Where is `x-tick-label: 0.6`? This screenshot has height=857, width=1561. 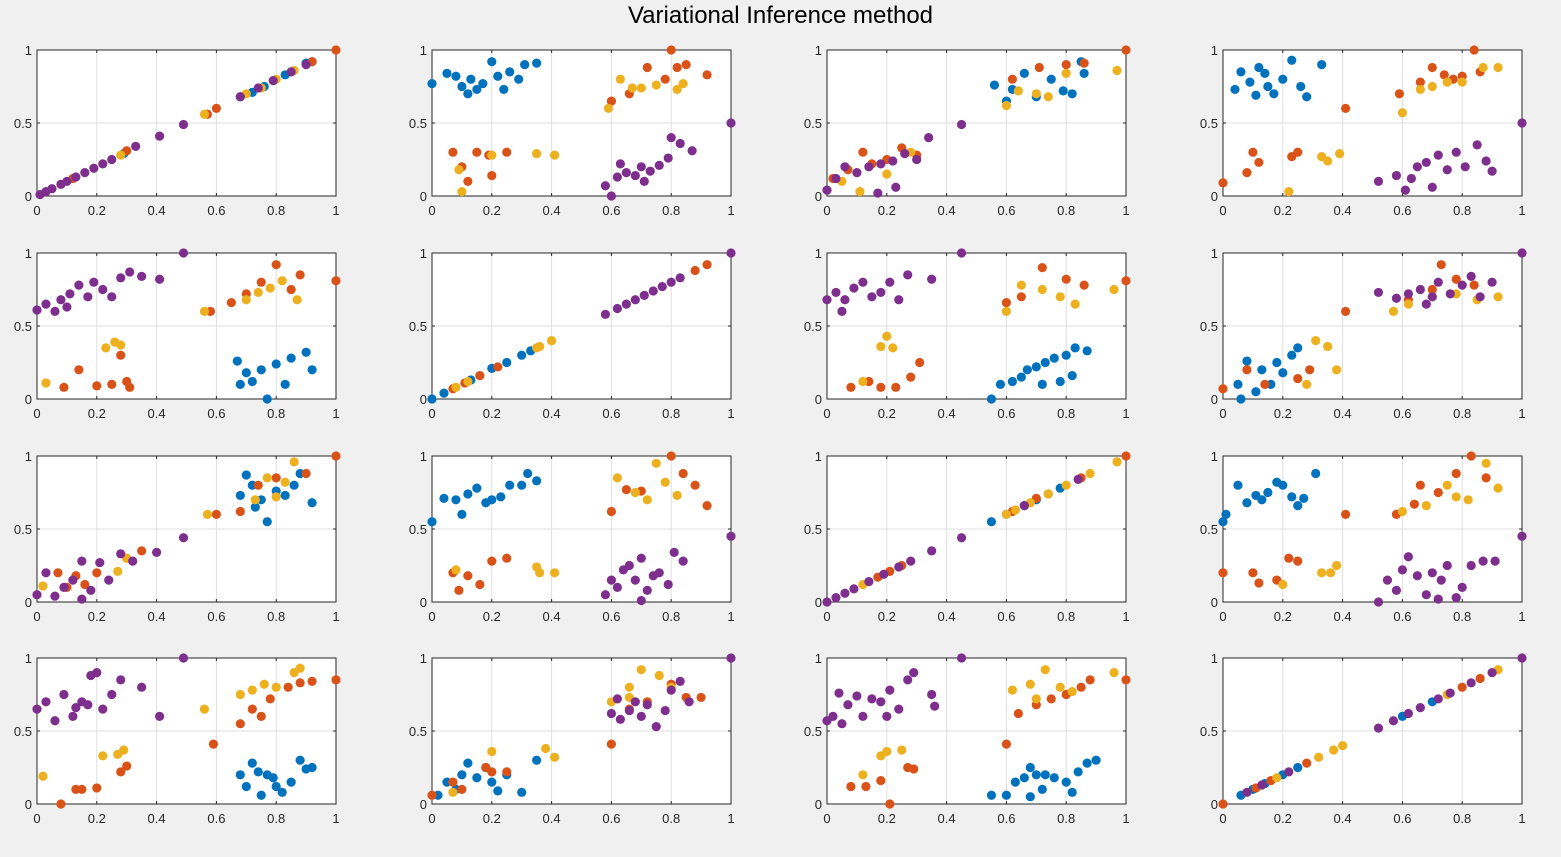 x-tick-label: 0.6 is located at coordinates (611, 413).